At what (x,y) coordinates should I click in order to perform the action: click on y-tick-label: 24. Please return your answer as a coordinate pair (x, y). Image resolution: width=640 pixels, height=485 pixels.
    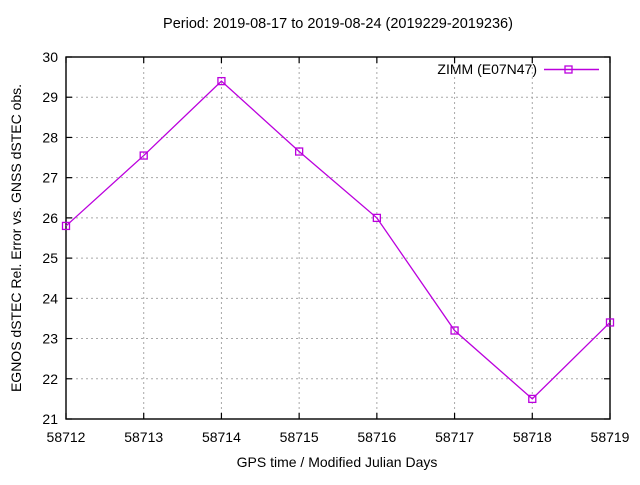
    Looking at the image, I should click on (50, 298).